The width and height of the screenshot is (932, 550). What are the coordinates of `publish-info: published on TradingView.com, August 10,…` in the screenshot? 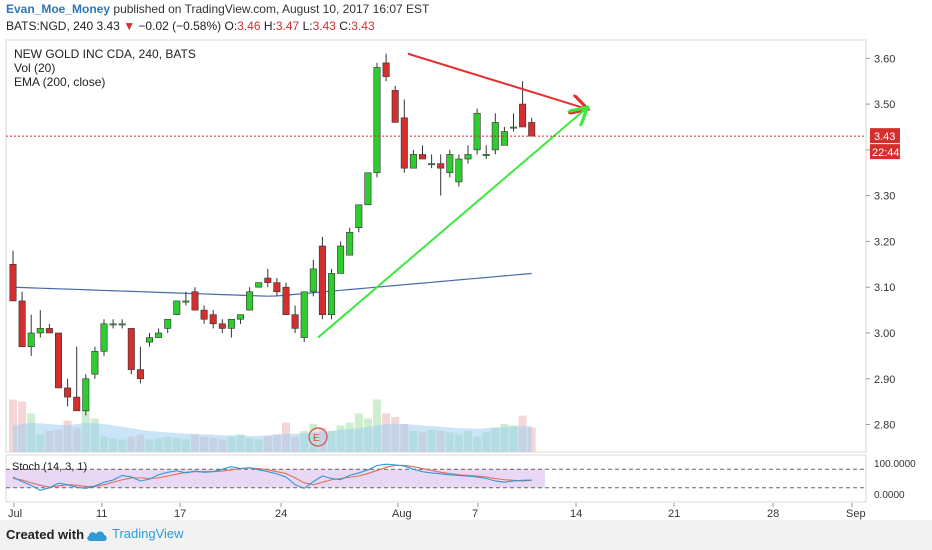 It's located at (271, 9).